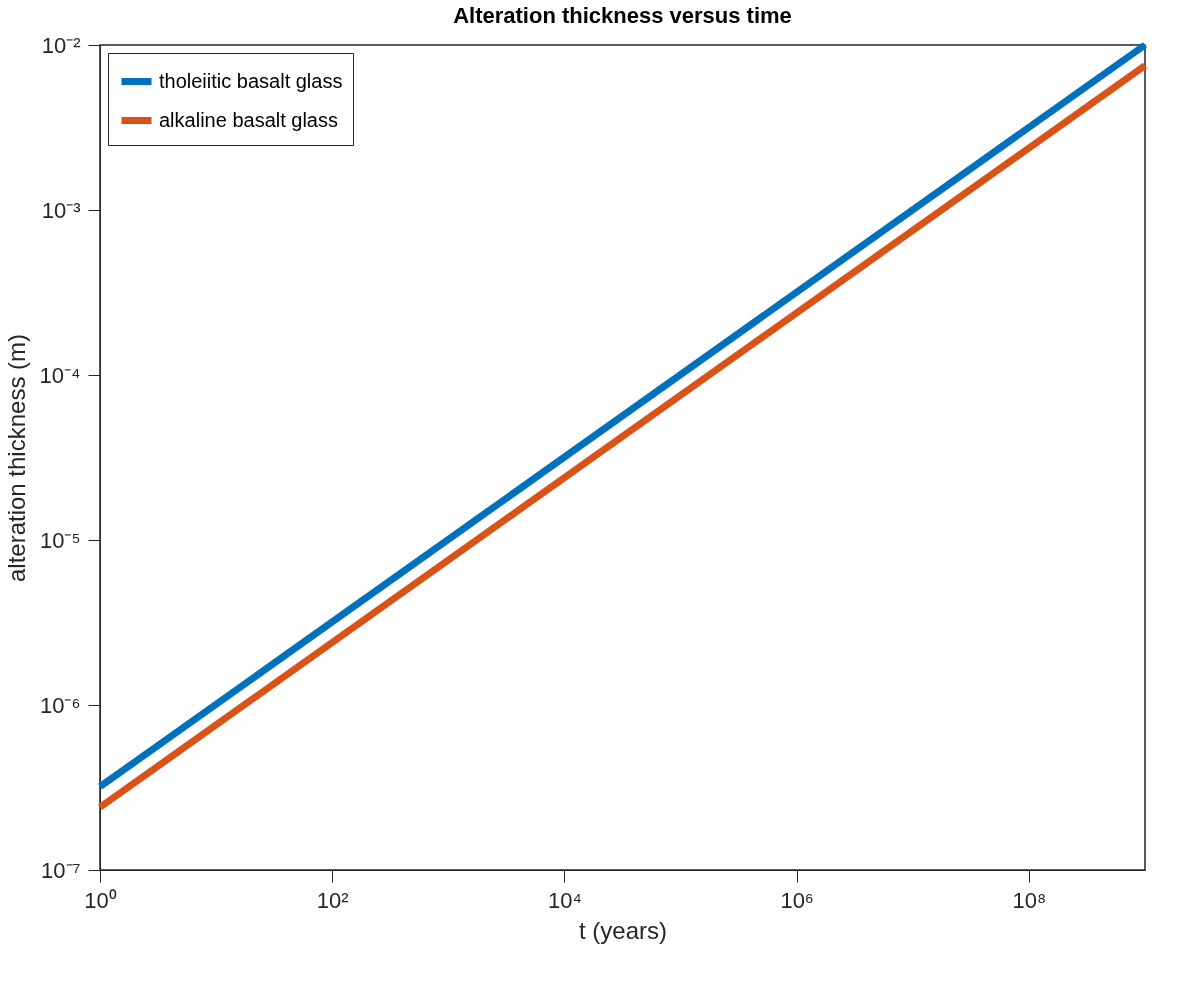 Image resolution: width=1191 pixels, height=1003 pixels. What do you see at coordinates (797, 900) in the screenshot?
I see `x-tick-label: 10⁶` at bounding box center [797, 900].